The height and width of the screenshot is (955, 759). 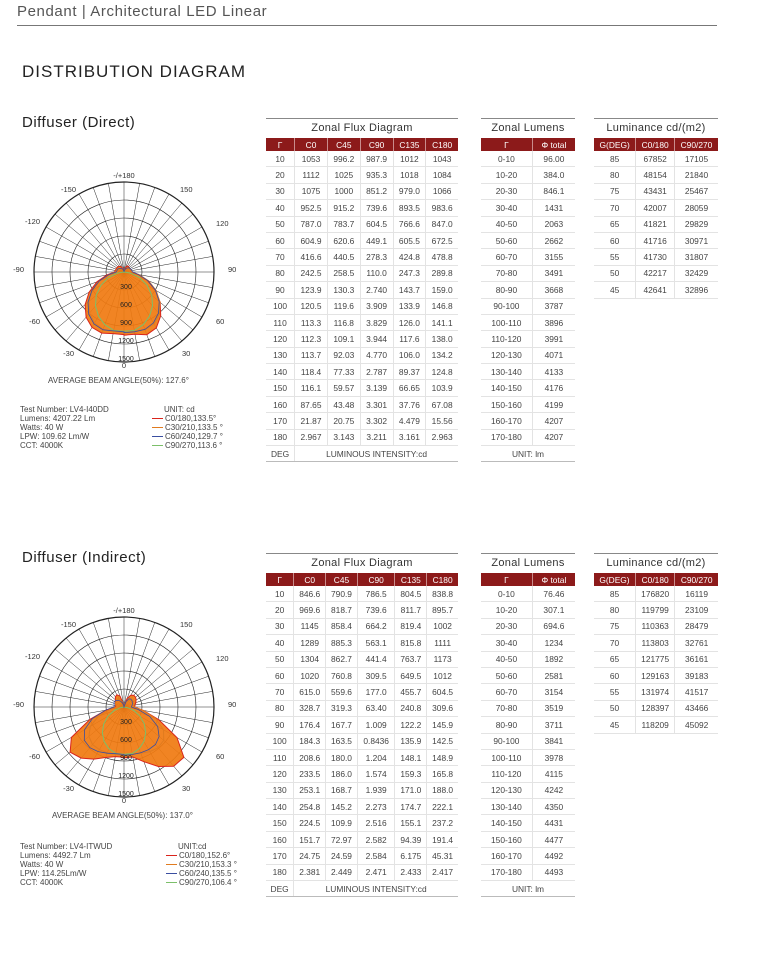 What do you see at coordinates (507, 741) in the screenshot?
I see `table-cell: 90-100` at bounding box center [507, 741].